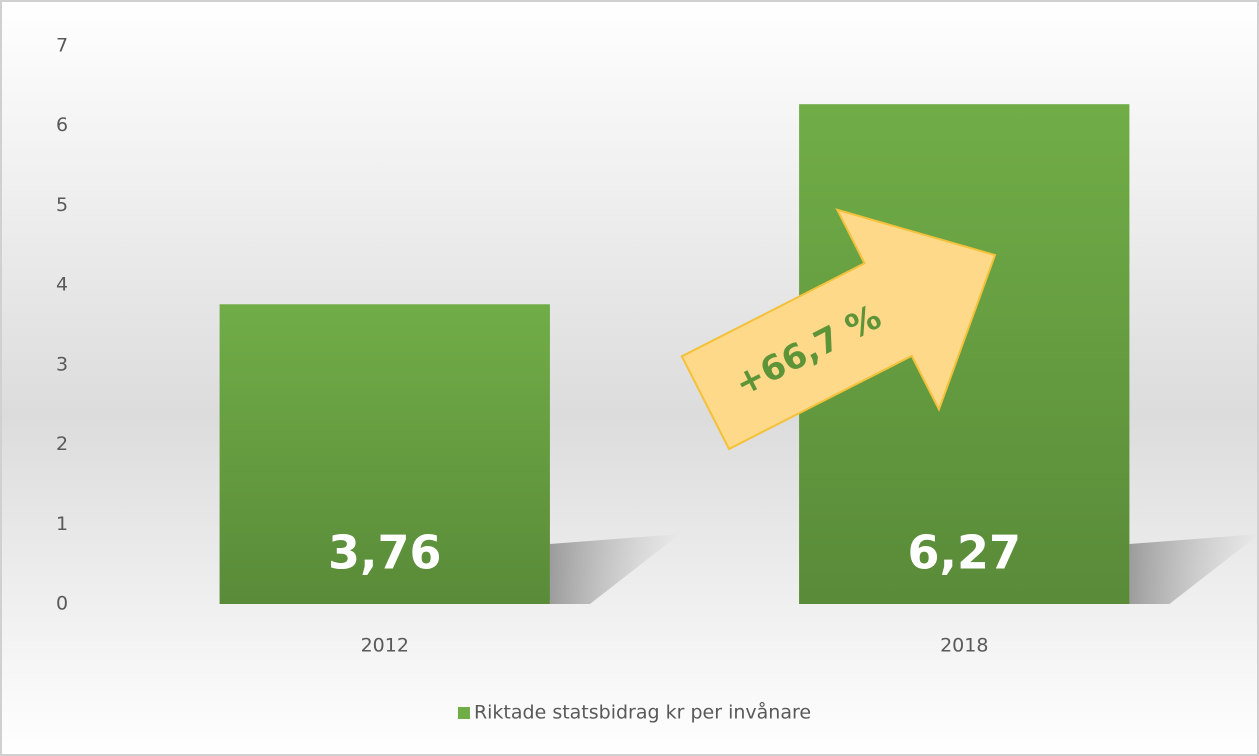 This screenshot has height=756, width=1259. I want to click on bar-shade, so click(384, 454).